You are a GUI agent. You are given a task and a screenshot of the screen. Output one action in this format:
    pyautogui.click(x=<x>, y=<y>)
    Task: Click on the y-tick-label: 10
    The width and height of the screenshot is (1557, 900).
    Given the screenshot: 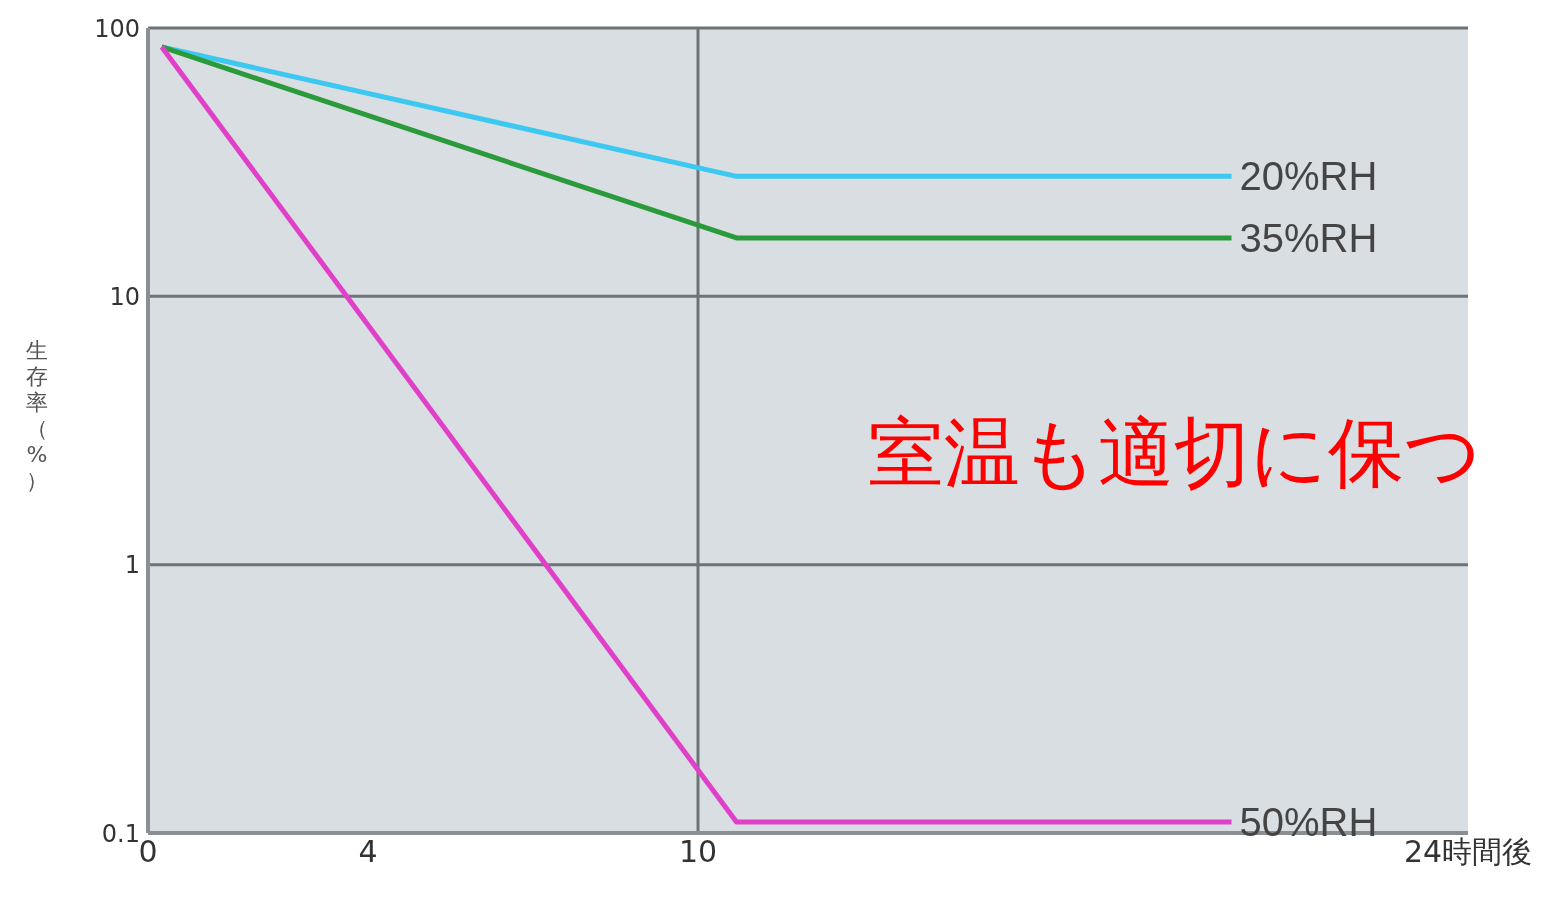 What is the action you would take?
    pyautogui.click(x=124, y=296)
    